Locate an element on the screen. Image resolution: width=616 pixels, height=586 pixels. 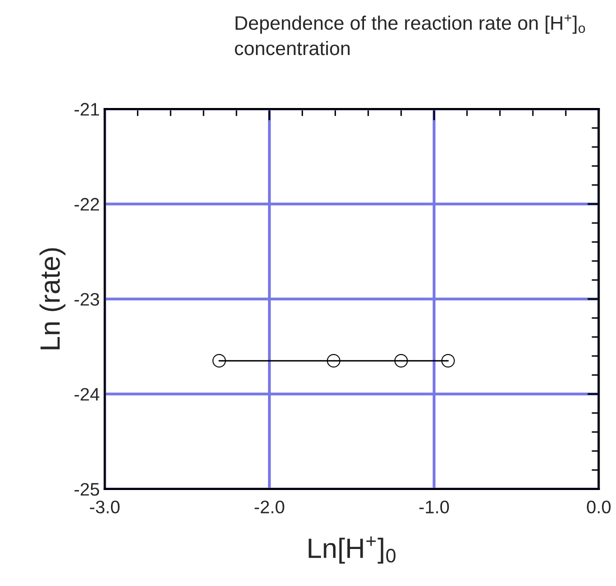
y-axis-title: Ln (rate) is located at coordinates (53, 299).